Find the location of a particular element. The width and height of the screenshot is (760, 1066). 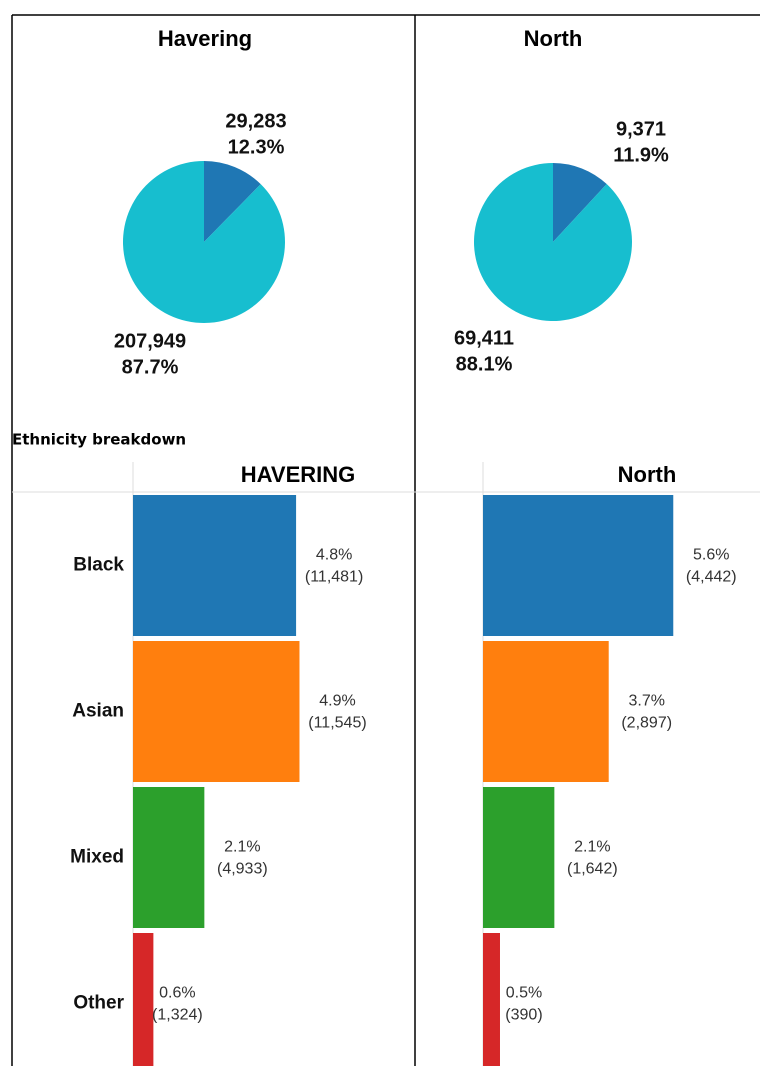

count-label: (4,442) is located at coordinates (711, 577).